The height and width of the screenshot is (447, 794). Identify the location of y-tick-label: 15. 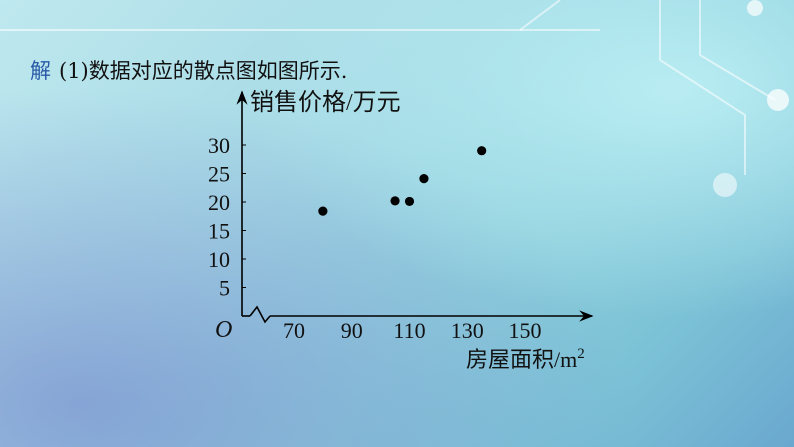
(219, 231).